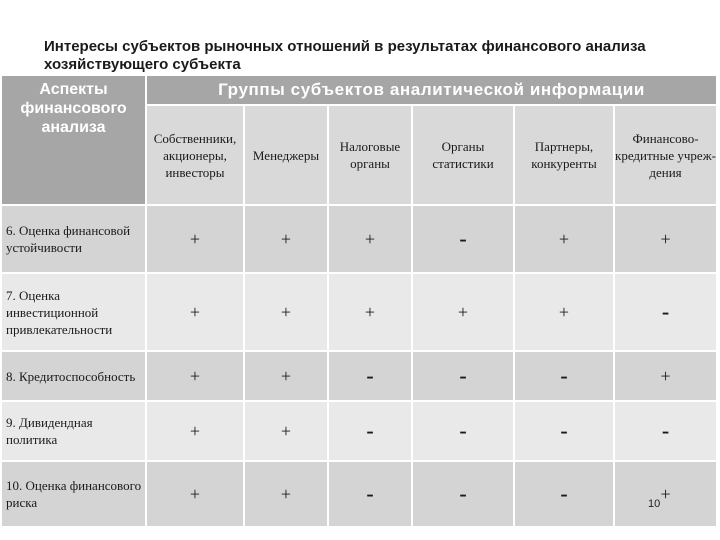  I want to click on column-header-tax: Налоговые органы, so click(370, 155).